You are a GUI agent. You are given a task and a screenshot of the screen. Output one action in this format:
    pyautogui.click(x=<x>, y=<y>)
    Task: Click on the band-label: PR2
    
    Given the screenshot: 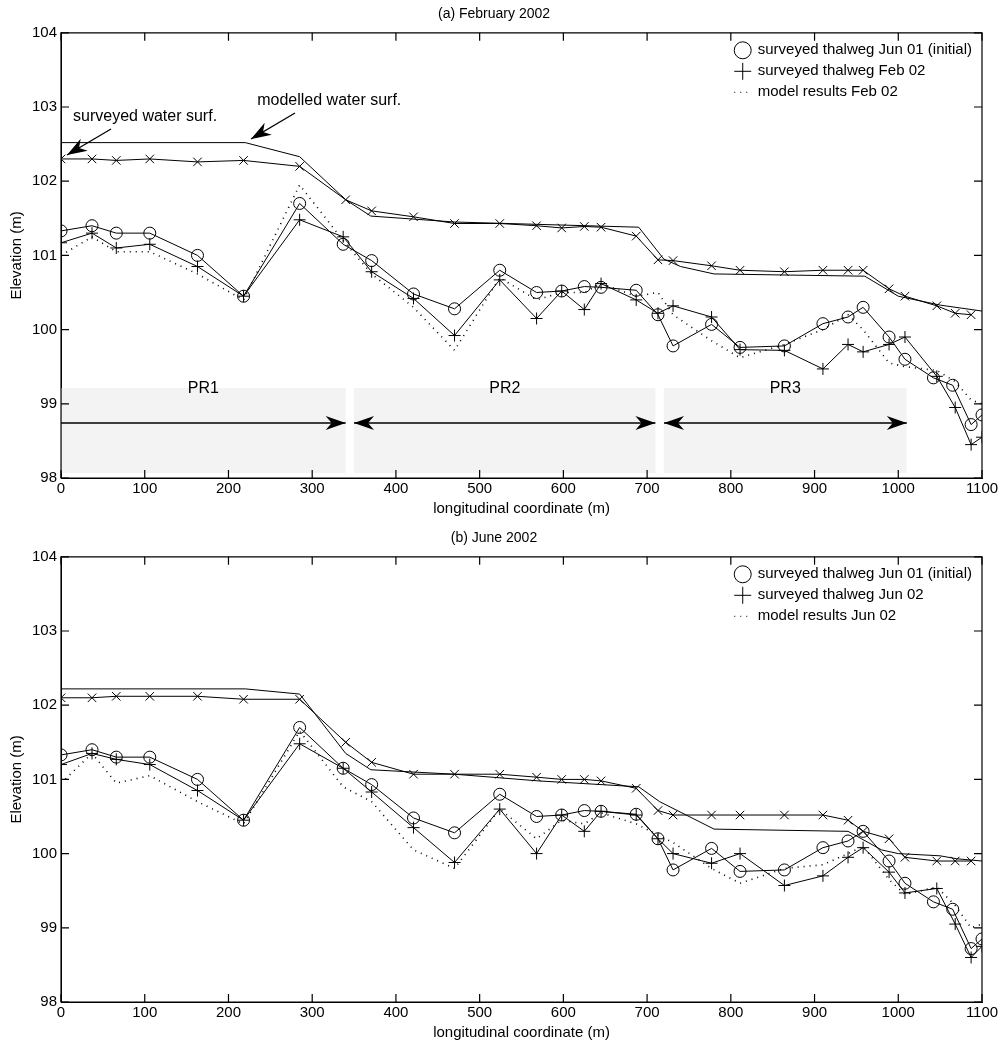 What is the action you would take?
    pyautogui.click(x=505, y=387)
    